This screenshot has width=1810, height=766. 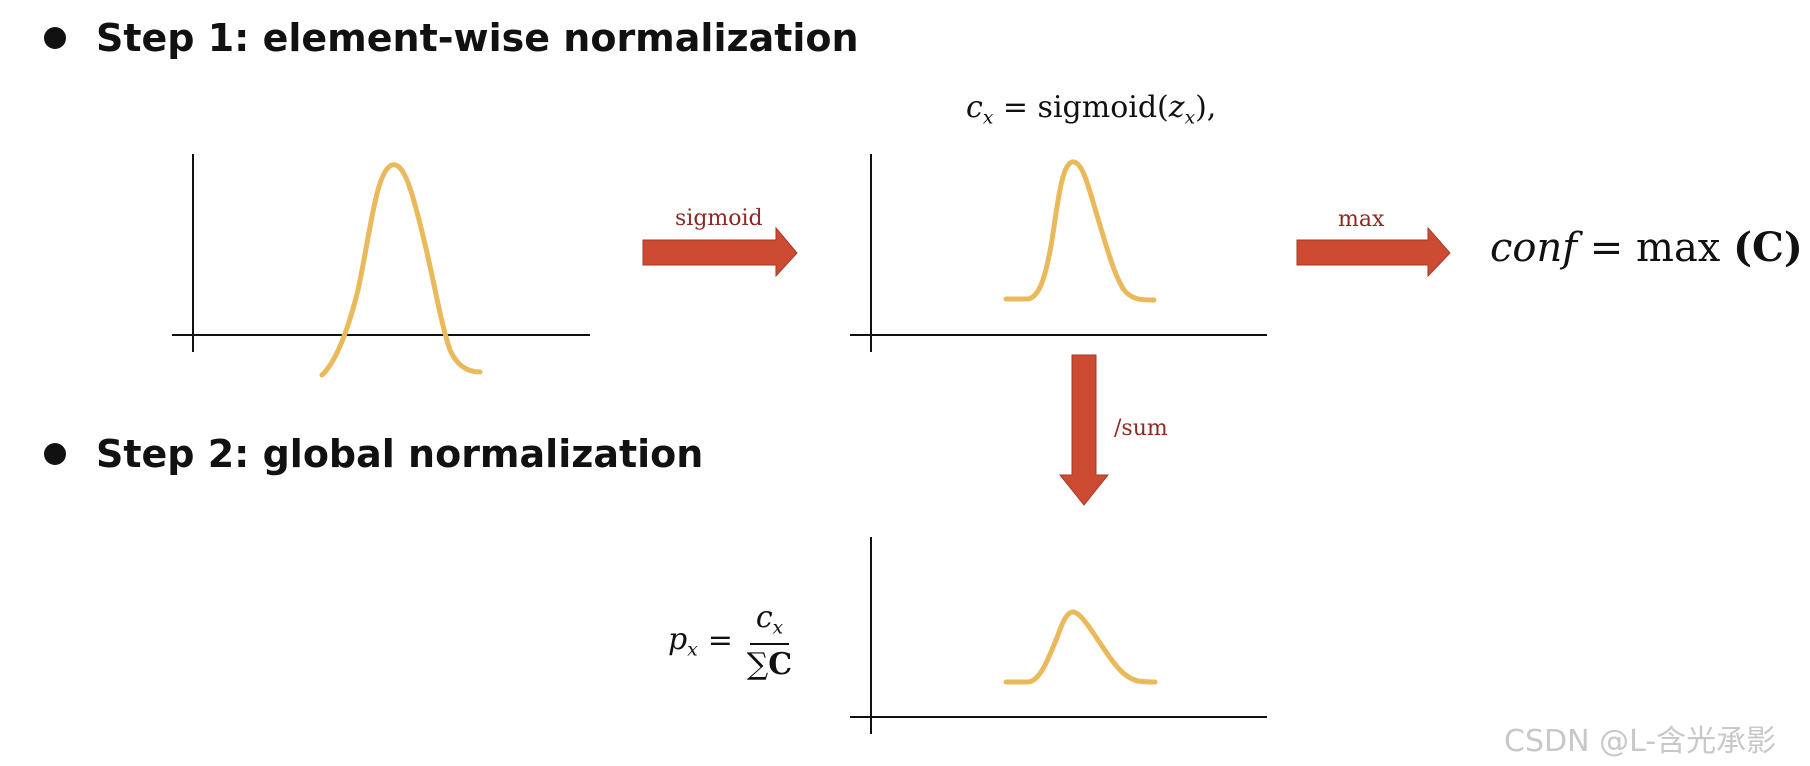 What do you see at coordinates (1176, 107) in the screenshot?
I see `formula-cx-arg: z` at bounding box center [1176, 107].